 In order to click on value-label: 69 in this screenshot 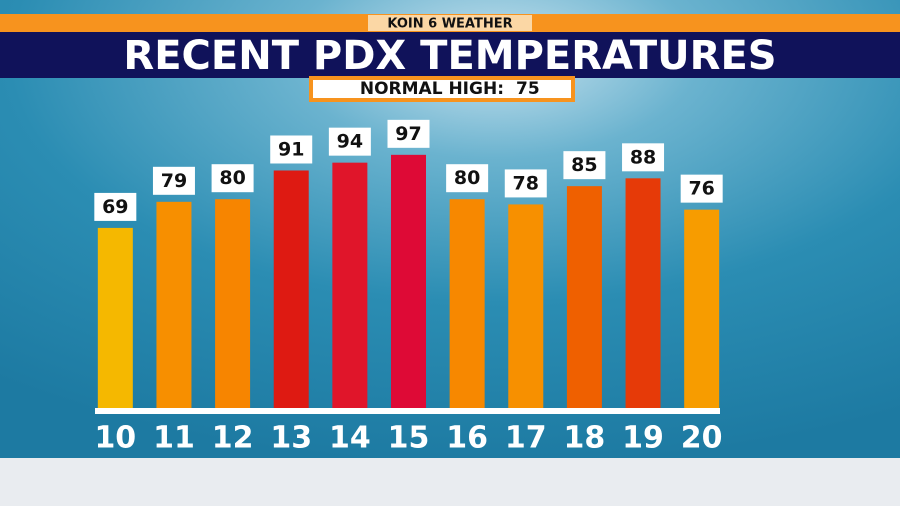, I will do `click(115, 207)`.